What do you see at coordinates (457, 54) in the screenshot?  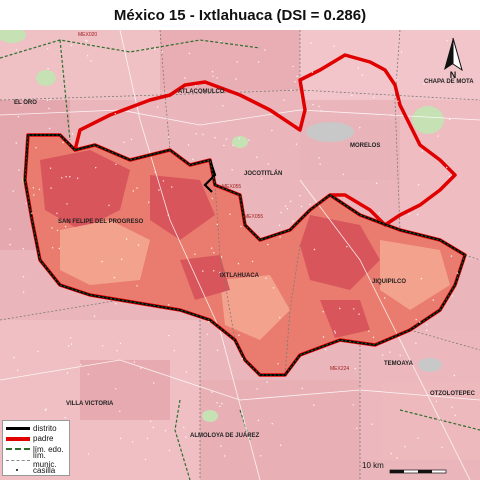 I see `north-arrow-right` at bounding box center [457, 54].